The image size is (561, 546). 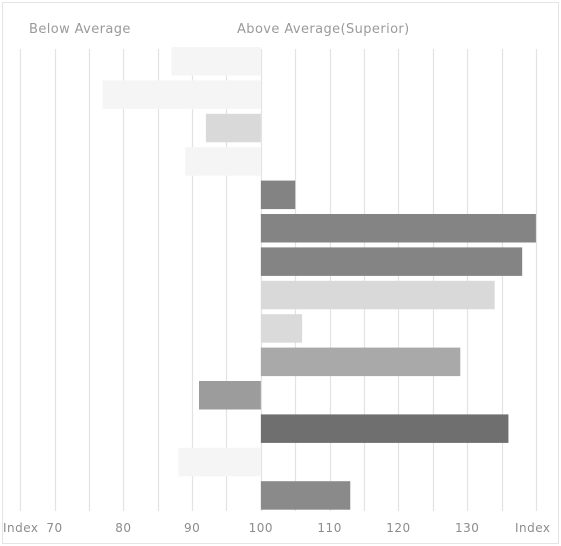 What do you see at coordinates (329, 528) in the screenshot?
I see `x-tick-label-110: 110` at bounding box center [329, 528].